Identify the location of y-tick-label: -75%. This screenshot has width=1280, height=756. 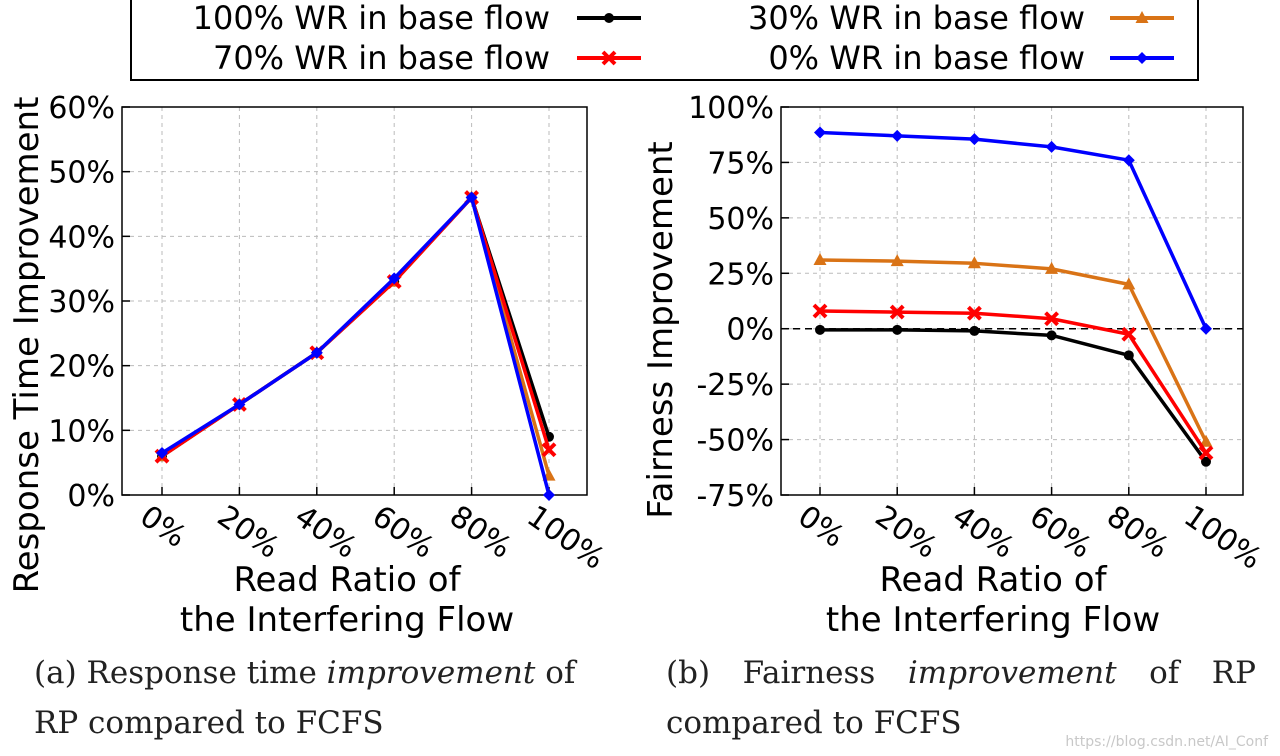
(735, 496).